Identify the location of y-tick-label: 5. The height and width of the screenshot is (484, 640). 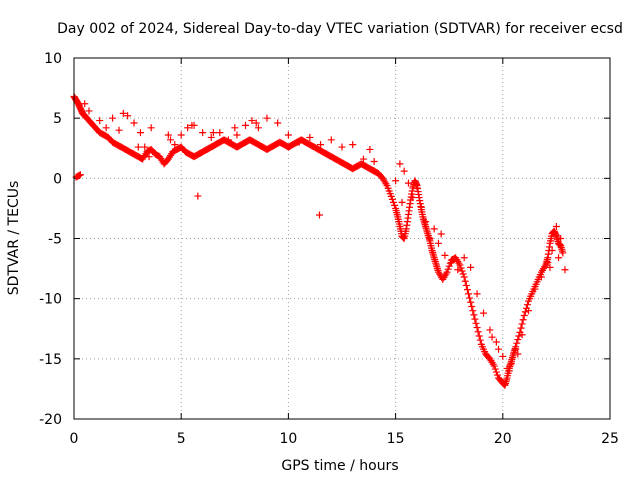
(57, 119).